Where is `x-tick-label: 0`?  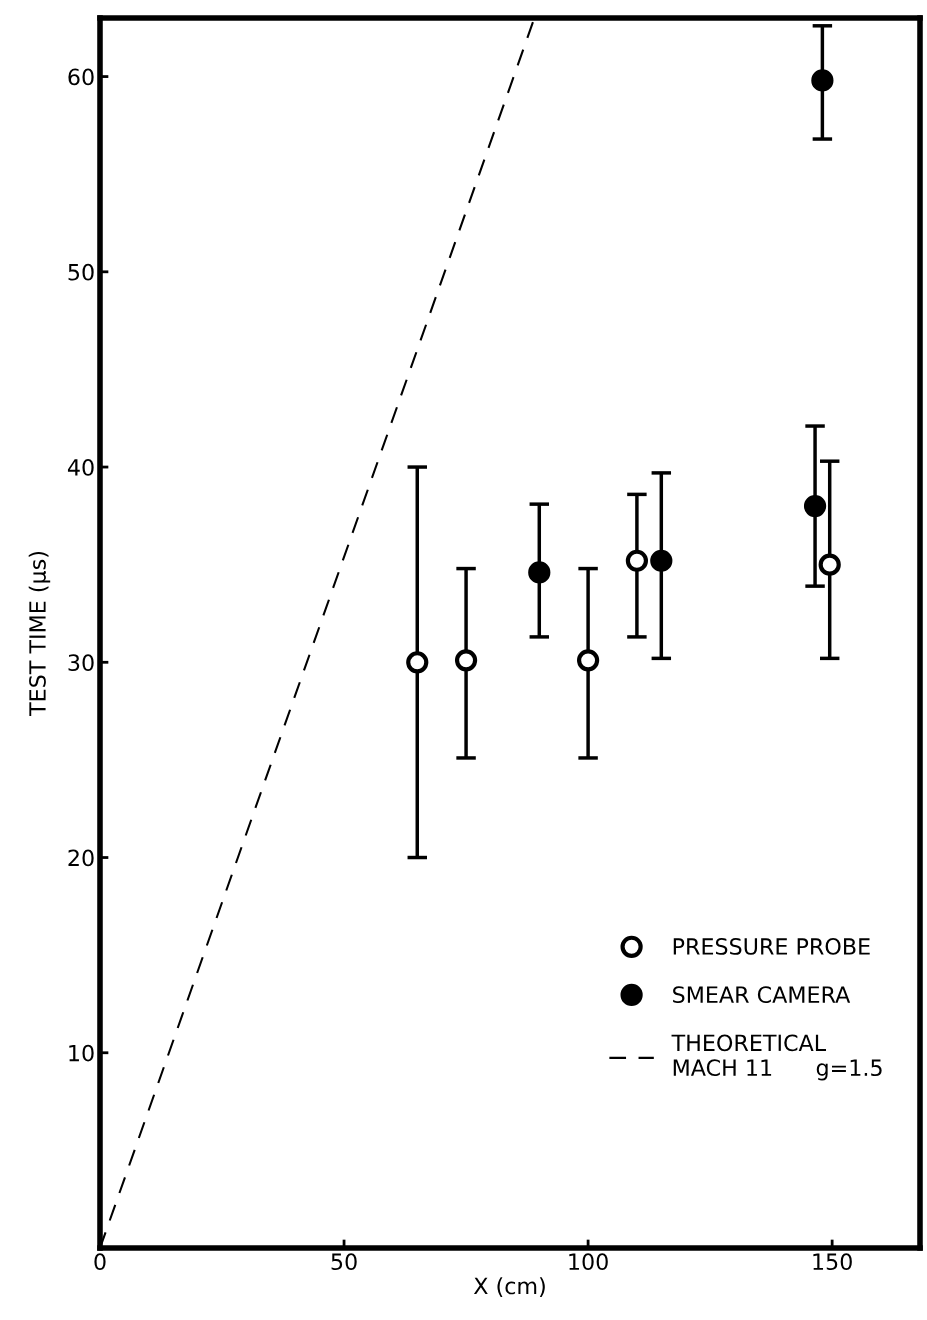
x-tick-label: 0 is located at coordinates (100, 1262).